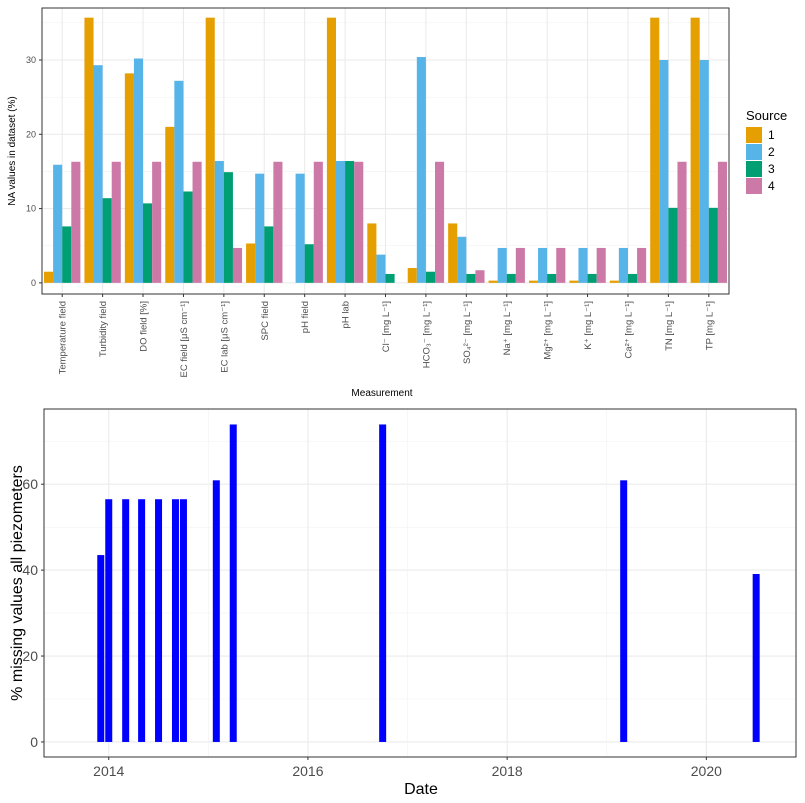  Describe the element at coordinates (31, 60) in the screenshot. I see `y-tick-label: 30` at that location.